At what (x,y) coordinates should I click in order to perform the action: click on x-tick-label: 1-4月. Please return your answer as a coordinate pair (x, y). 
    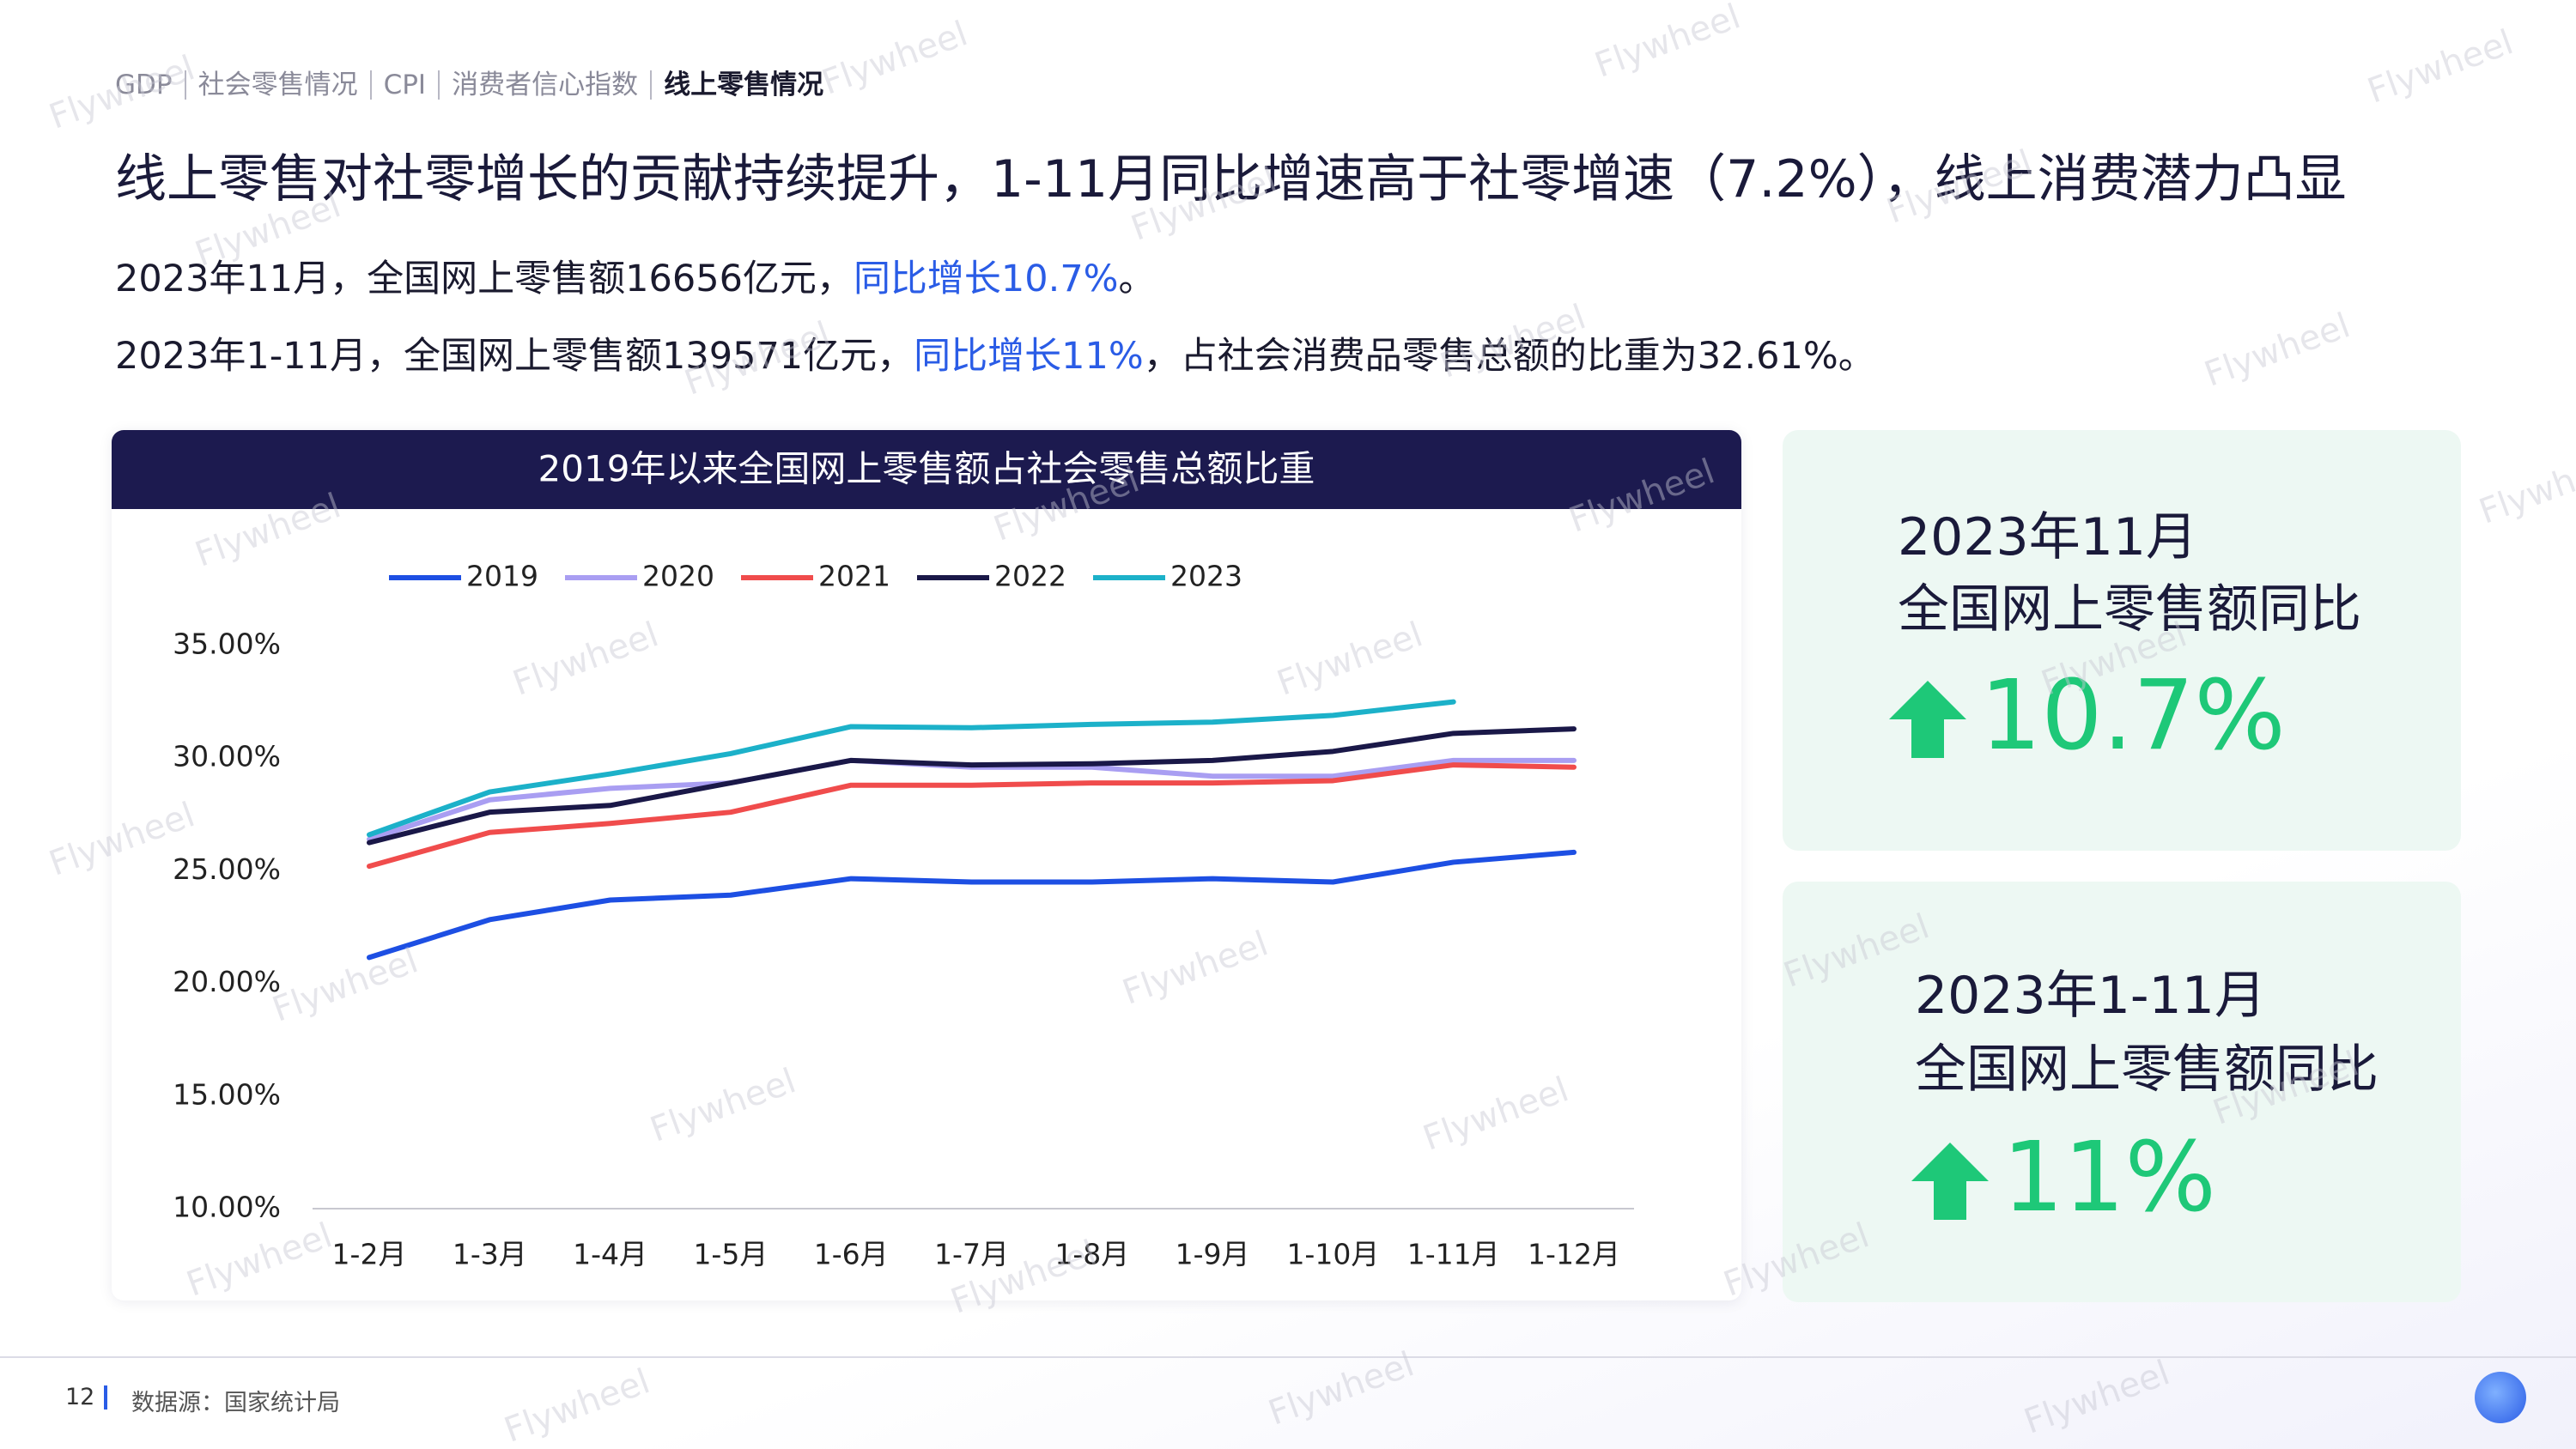
    Looking at the image, I should click on (610, 1254).